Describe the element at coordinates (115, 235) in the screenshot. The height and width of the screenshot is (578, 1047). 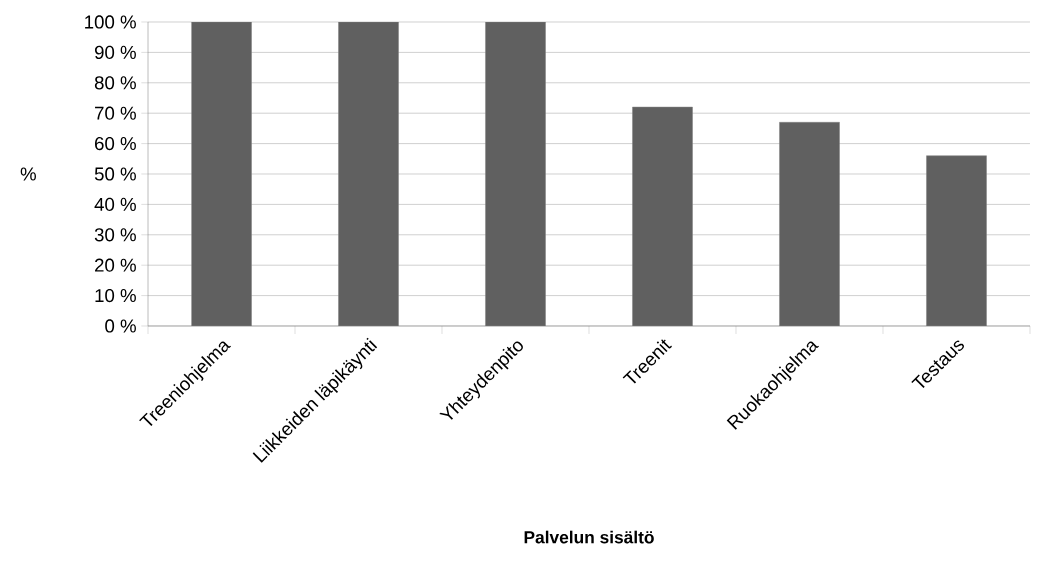
I see `y-tick-label: 30 %` at that location.